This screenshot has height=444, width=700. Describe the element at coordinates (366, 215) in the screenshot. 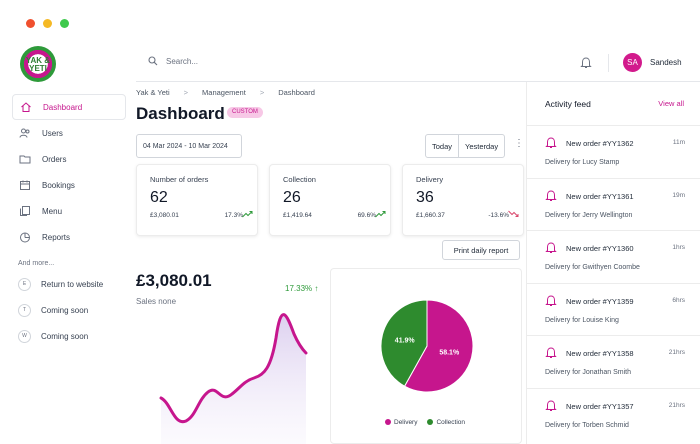

I see `card-change: 69.6%` at that location.